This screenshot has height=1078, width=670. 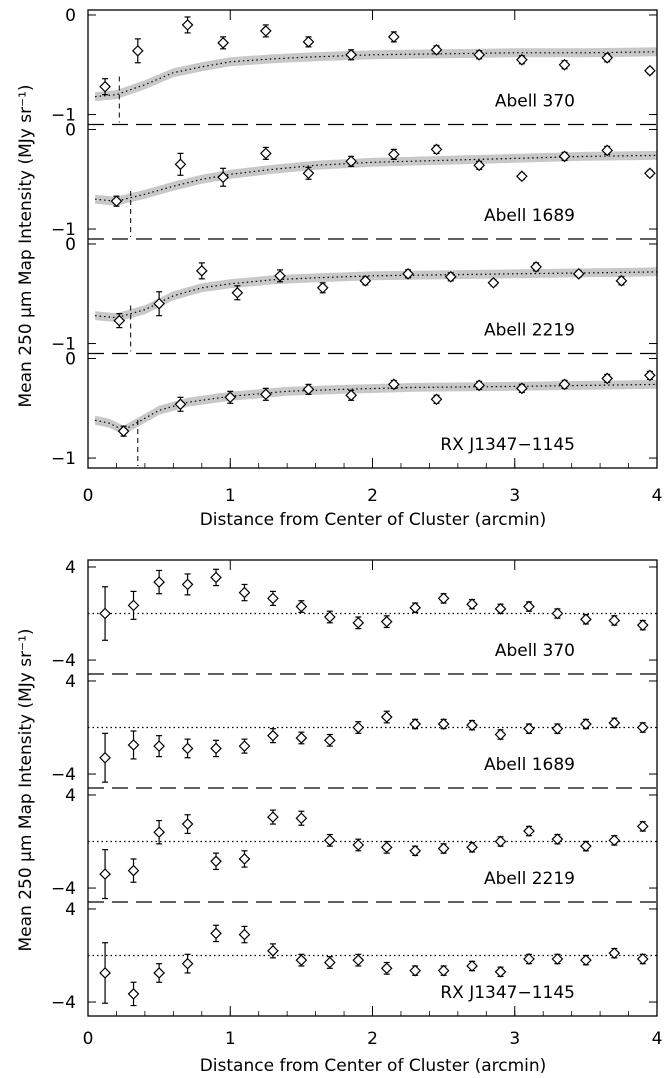 What do you see at coordinates (529, 216) in the screenshot?
I see `cluster-label: Abell 1689` at bounding box center [529, 216].